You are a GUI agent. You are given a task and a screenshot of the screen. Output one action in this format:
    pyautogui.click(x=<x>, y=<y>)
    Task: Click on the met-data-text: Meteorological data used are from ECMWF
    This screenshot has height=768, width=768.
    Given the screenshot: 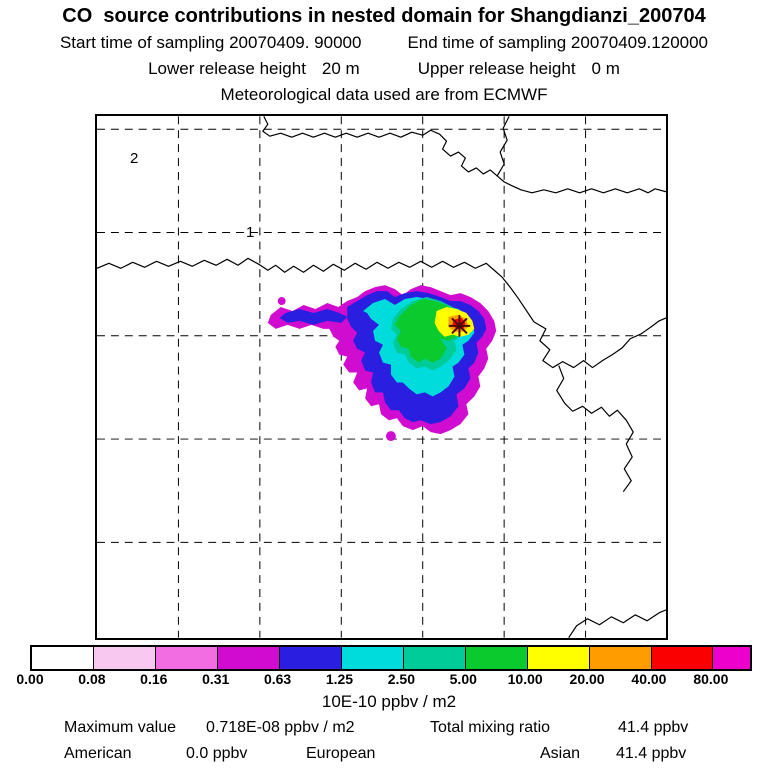 What is the action you would take?
    pyautogui.click(x=384, y=94)
    